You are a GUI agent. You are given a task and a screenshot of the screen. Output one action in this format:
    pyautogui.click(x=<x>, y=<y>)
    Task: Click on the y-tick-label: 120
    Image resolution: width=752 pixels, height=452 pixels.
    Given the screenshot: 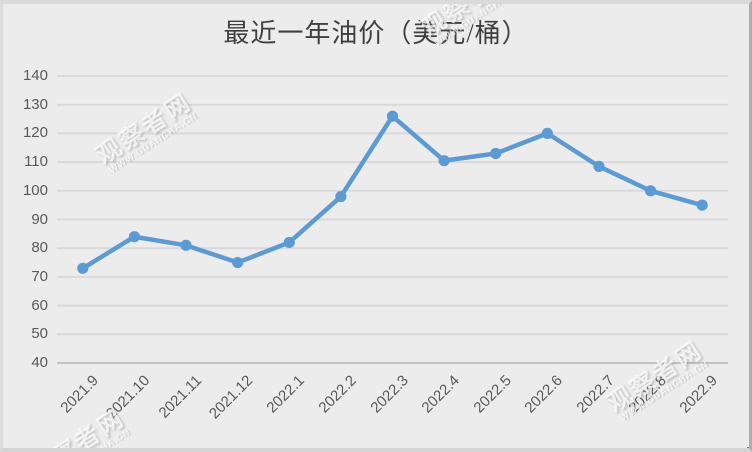 What is the action you would take?
    pyautogui.click(x=35, y=133)
    